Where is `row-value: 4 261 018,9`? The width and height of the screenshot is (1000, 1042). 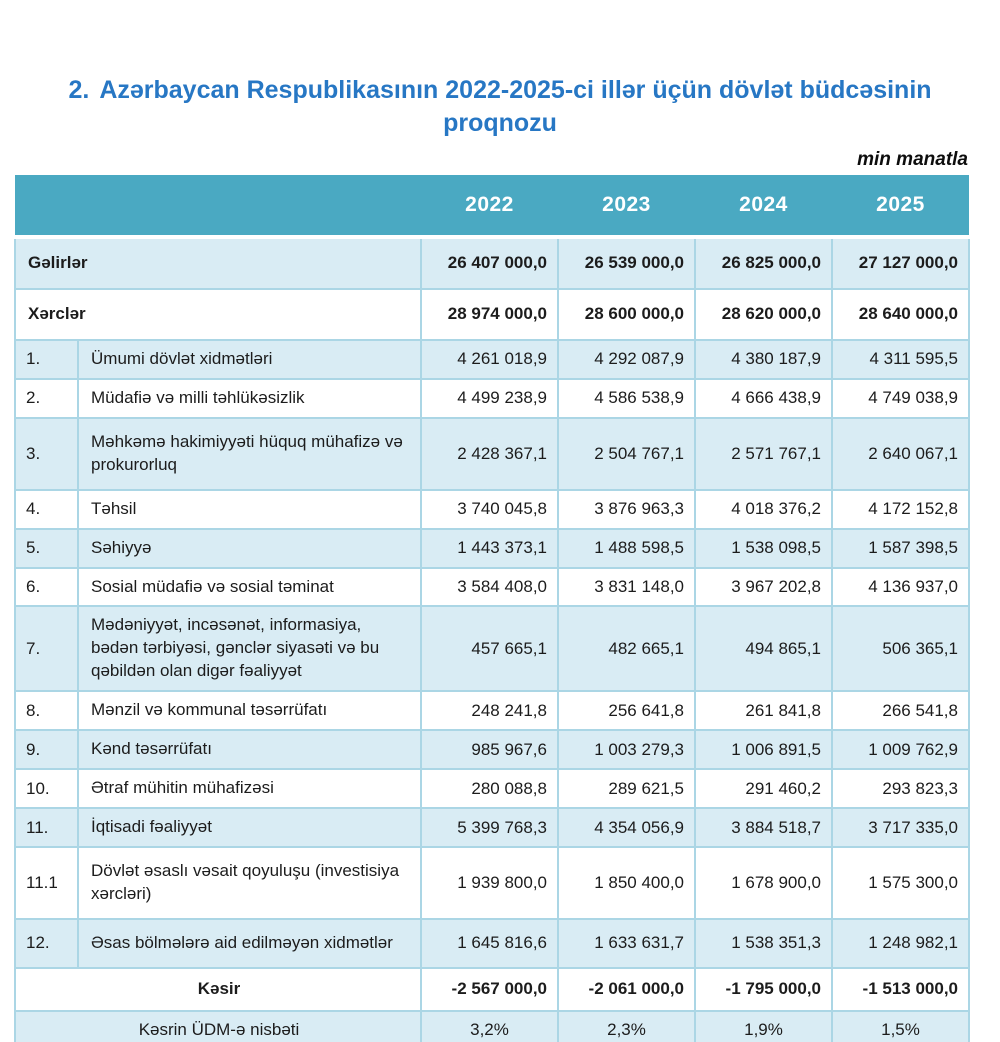
row-value: 4 261 018,9 is located at coordinates (489, 359).